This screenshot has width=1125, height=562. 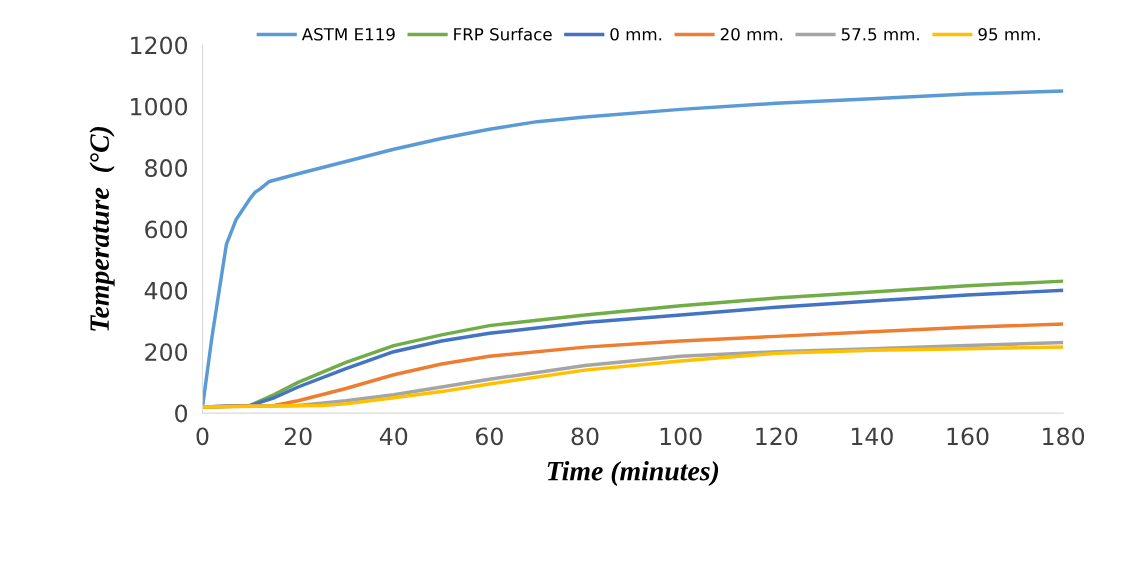 What do you see at coordinates (202, 436) in the screenshot?
I see `x-tick-label: 0` at bounding box center [202, 436].